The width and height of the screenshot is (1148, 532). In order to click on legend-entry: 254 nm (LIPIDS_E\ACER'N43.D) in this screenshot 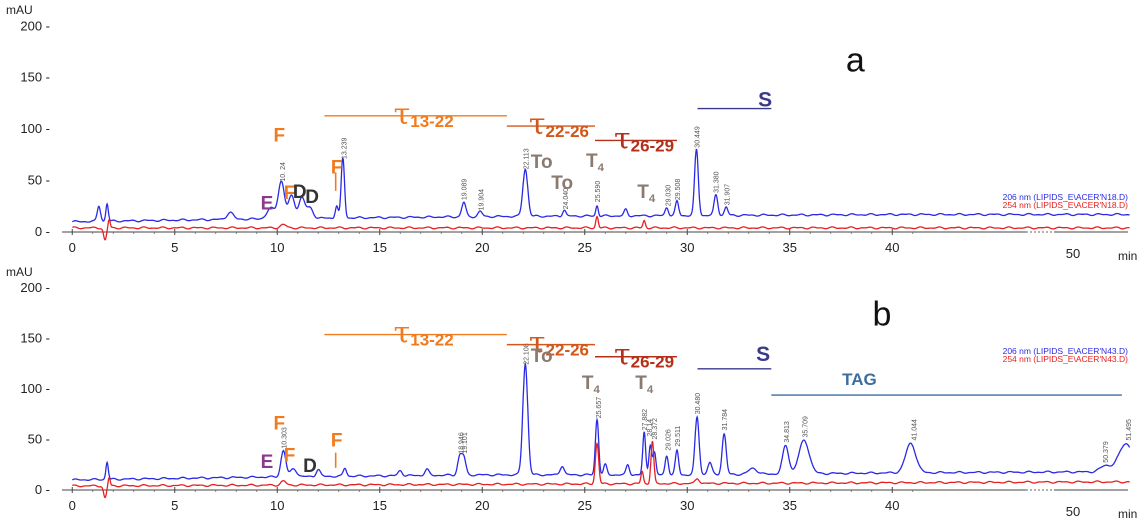, I will do `click(1066, 359)`.